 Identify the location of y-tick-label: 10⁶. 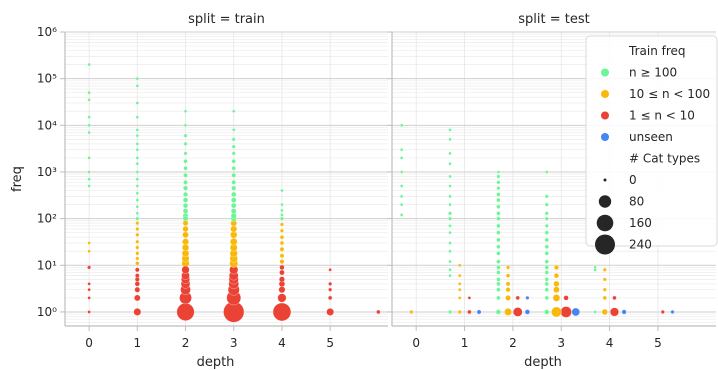
(47, 32).